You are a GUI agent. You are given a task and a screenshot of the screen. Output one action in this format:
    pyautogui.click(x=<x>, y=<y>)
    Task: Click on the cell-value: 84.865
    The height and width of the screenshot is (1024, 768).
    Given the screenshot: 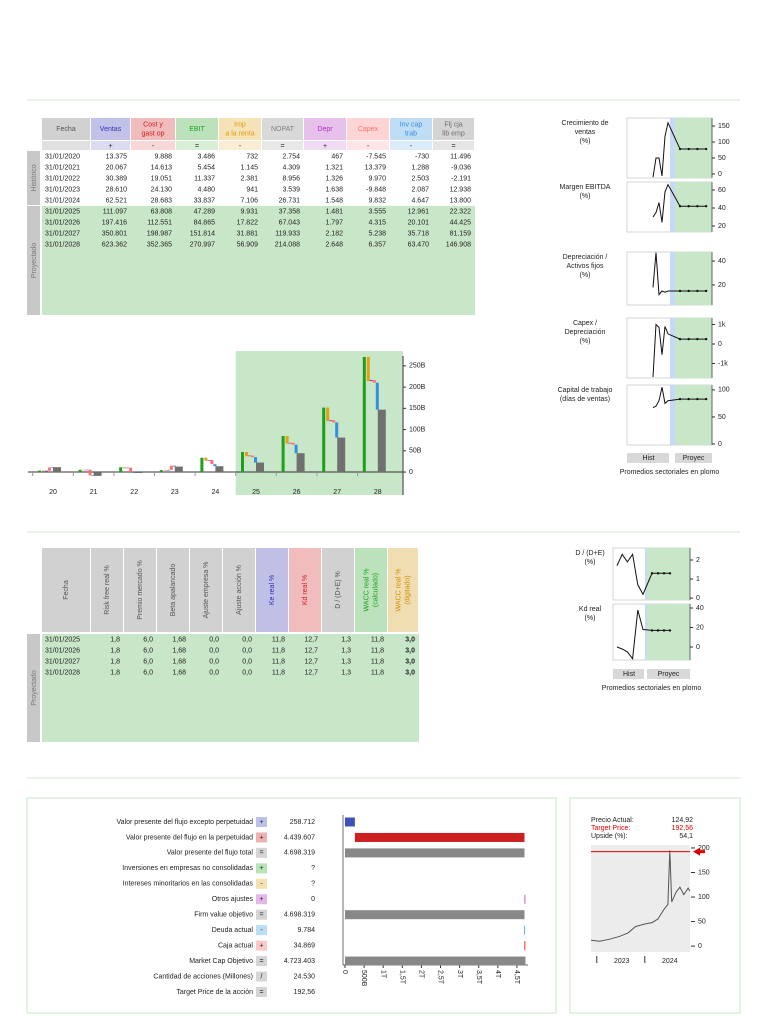 What is the action you would take?
    pyautogui.click(x=205, y=222)
    